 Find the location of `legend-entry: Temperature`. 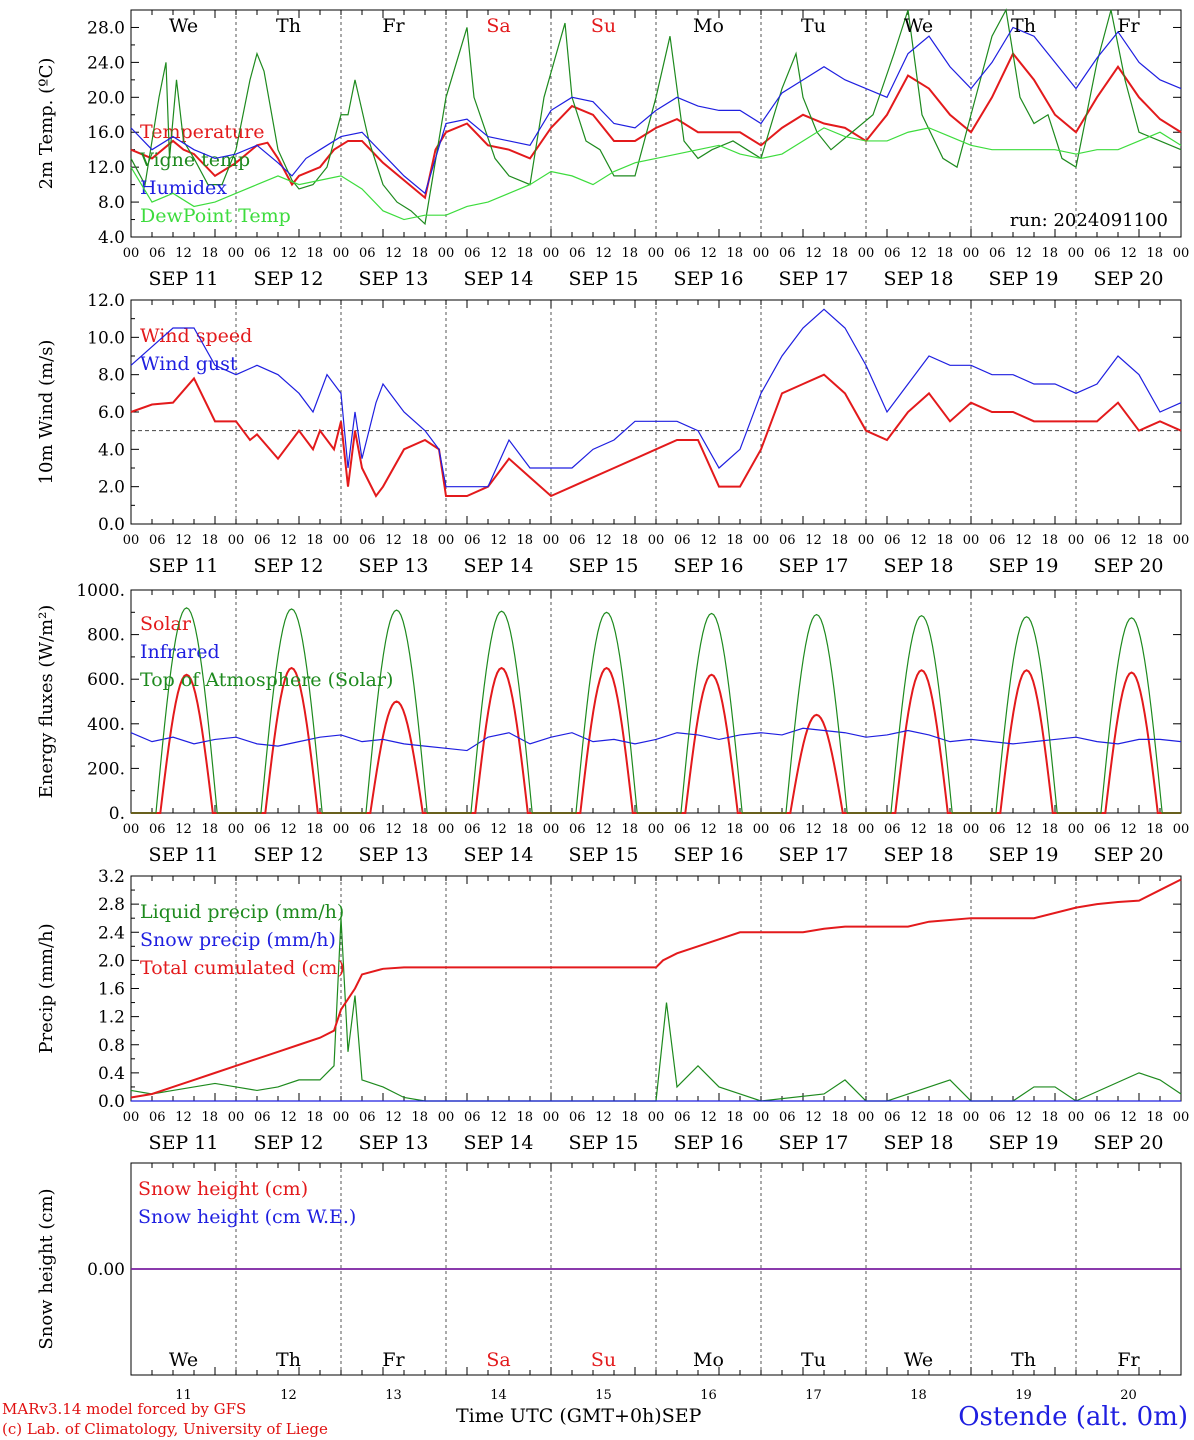

legend-entry: Temperature is located at coordinates (202, 132).